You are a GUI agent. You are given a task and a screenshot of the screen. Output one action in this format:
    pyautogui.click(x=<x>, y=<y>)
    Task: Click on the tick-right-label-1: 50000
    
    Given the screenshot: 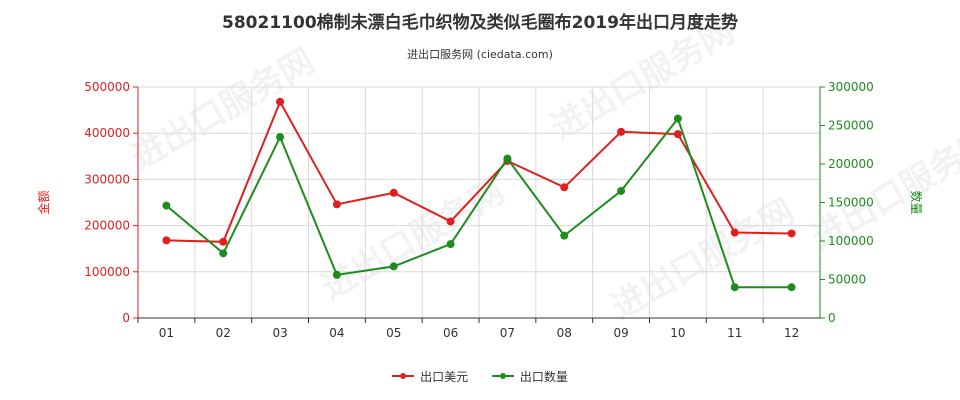 What is the action you would take?
    pyautogui.click(x=847, y=280)
    